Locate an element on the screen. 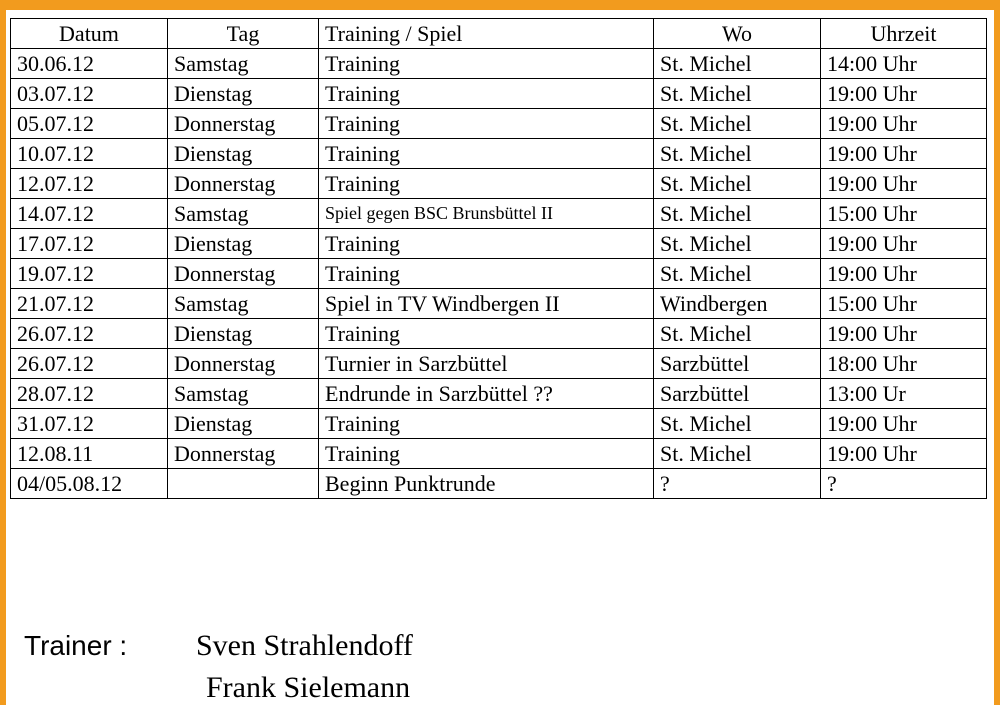  cell-datum: 28.07.12 is located at coordinates (89, 393).